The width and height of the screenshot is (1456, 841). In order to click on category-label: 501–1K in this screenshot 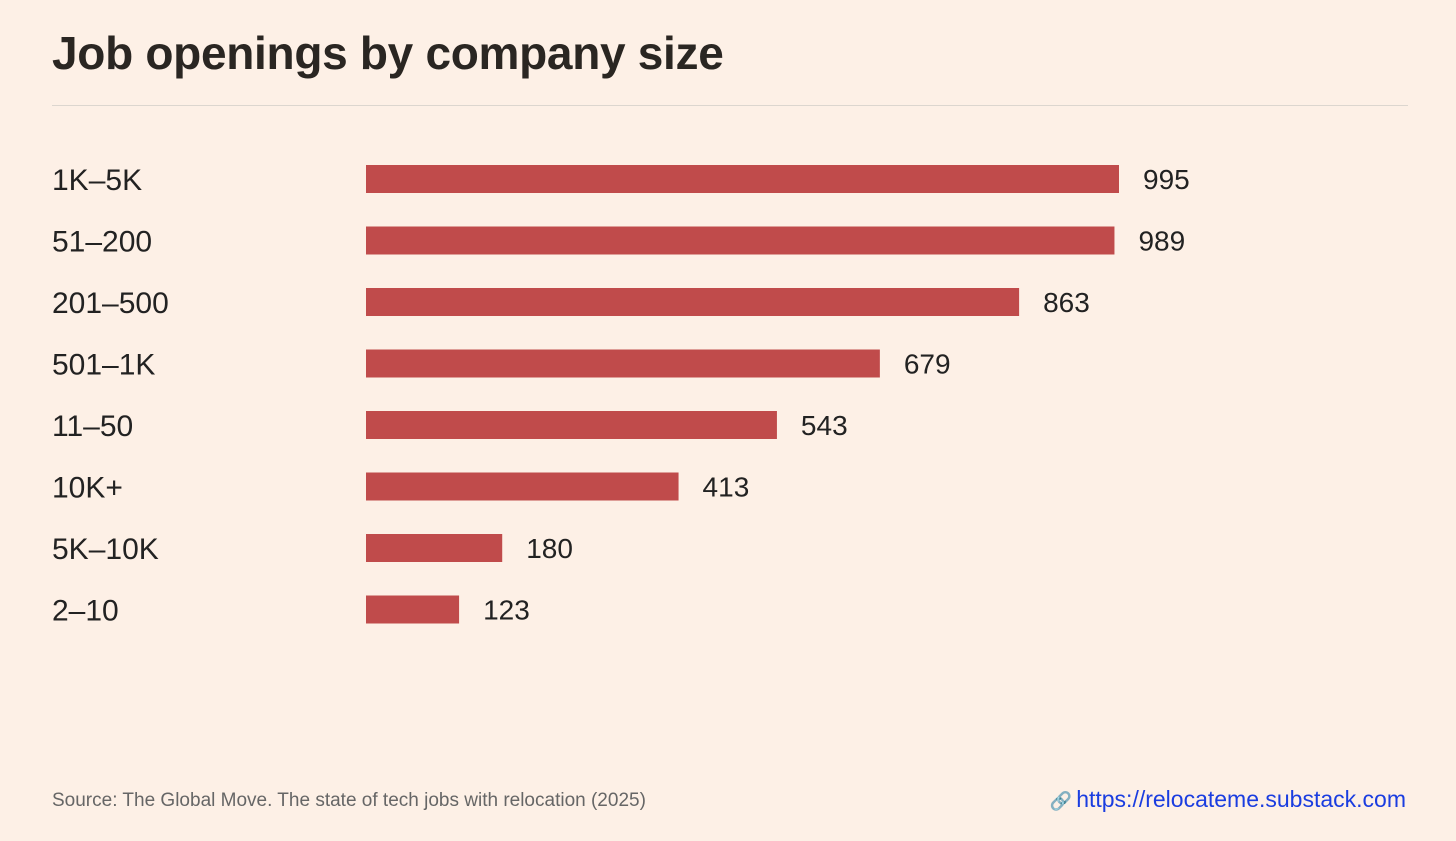, I will do `click(103, 365)`.